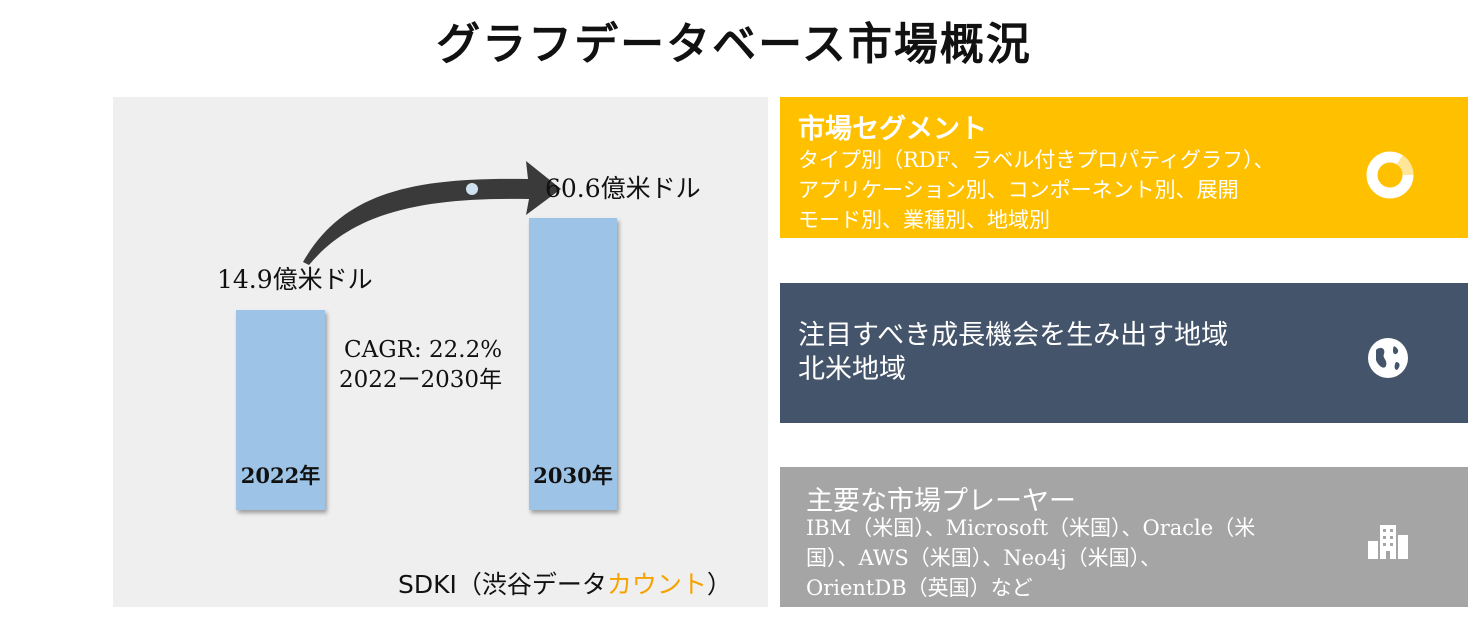 This screenshot has width=1468, height=638. What do you see at coordinates (423, 350) in the screenshot?
I see `cagr-rate: CAGR: 22.2%` at bounding box center [423, 350].